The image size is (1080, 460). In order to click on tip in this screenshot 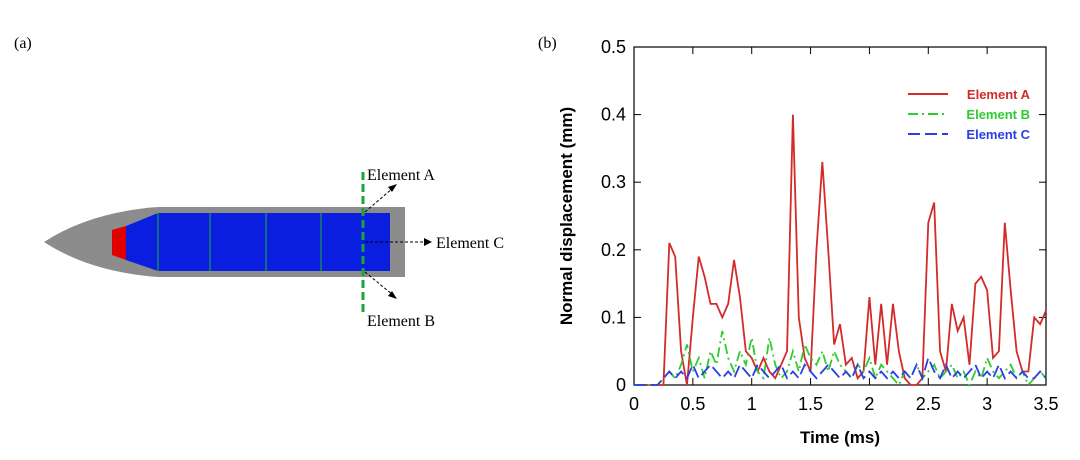, I will do `click(119, 243)`.